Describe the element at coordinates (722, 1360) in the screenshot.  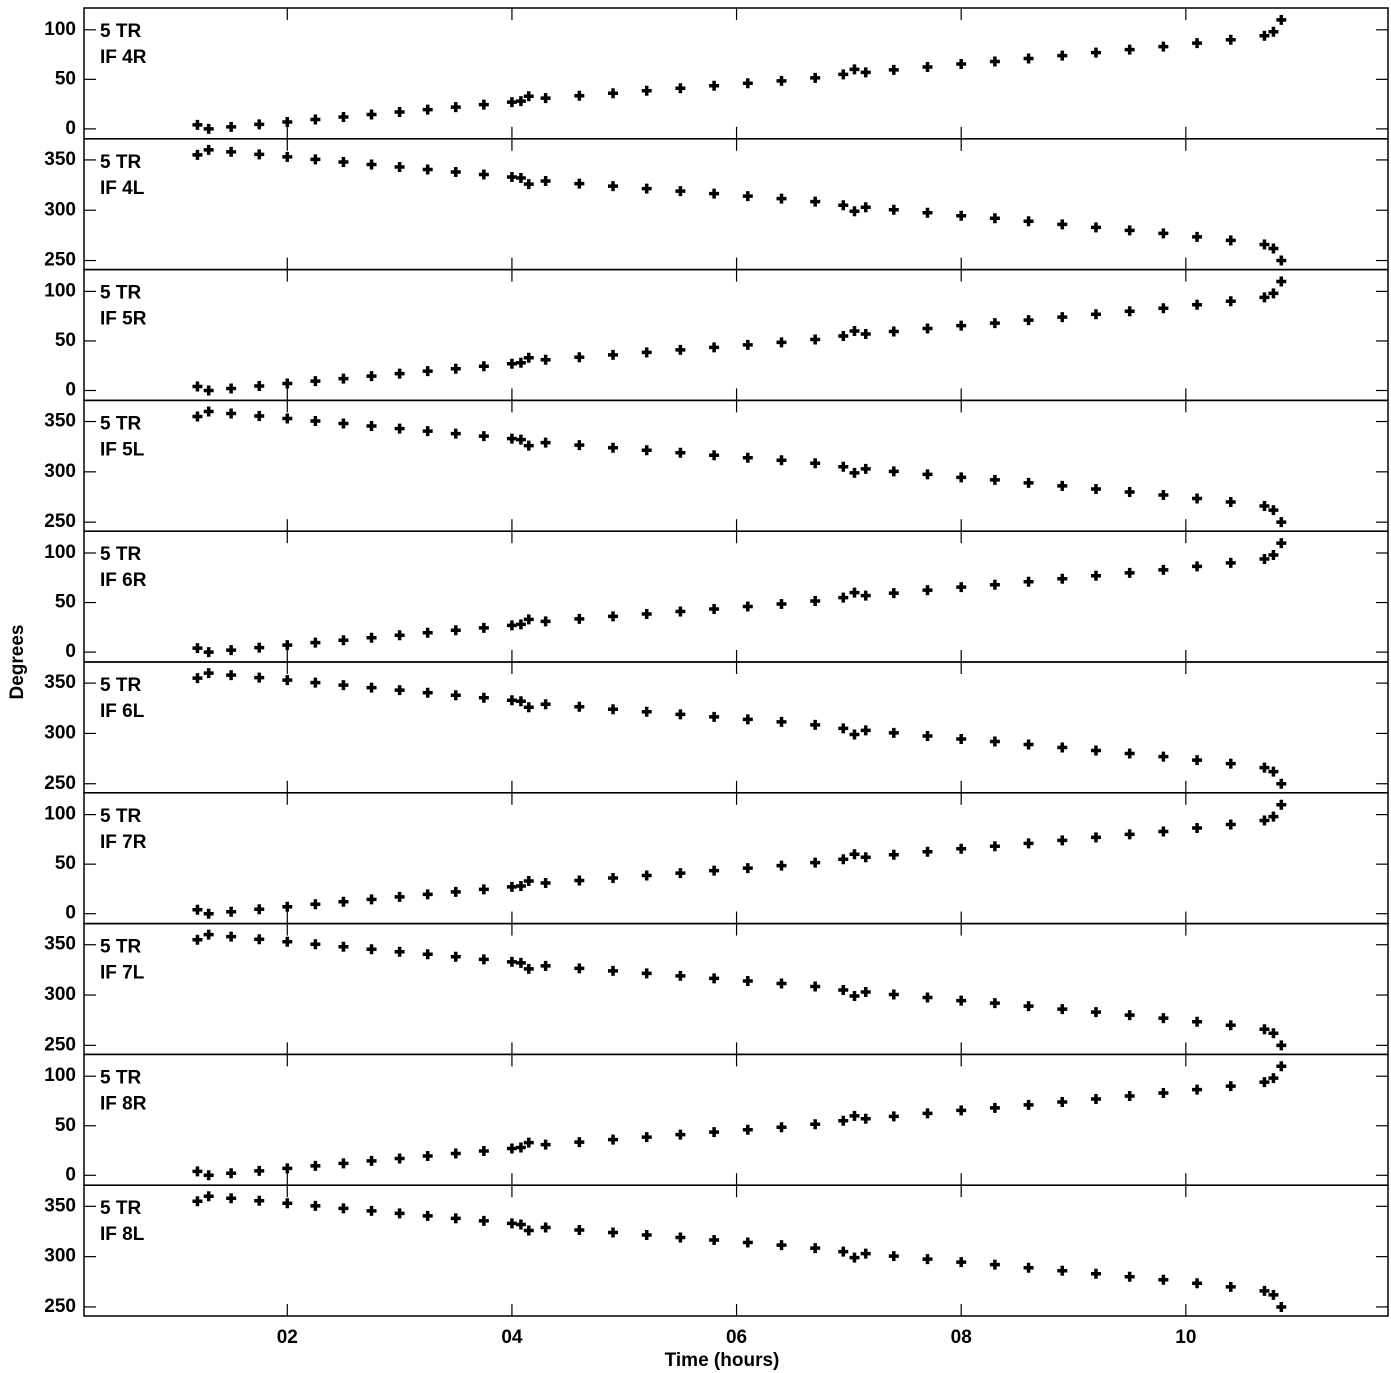
I see `x-axis-label: Time (hours)` at that location.